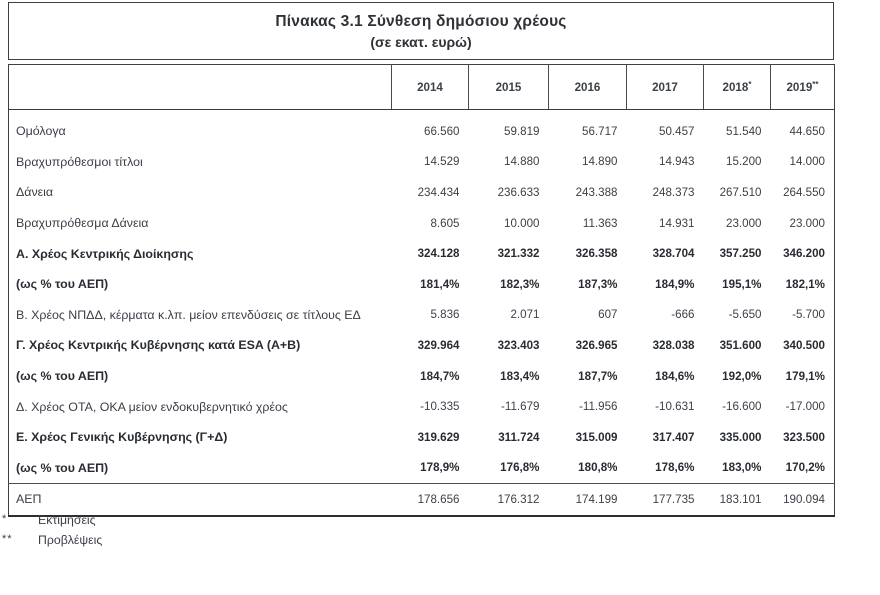 The image size is (880, 595). Describe the element at coordinates (745, 315) in the screenshot. I see `cell-value: -5.650` at that location.